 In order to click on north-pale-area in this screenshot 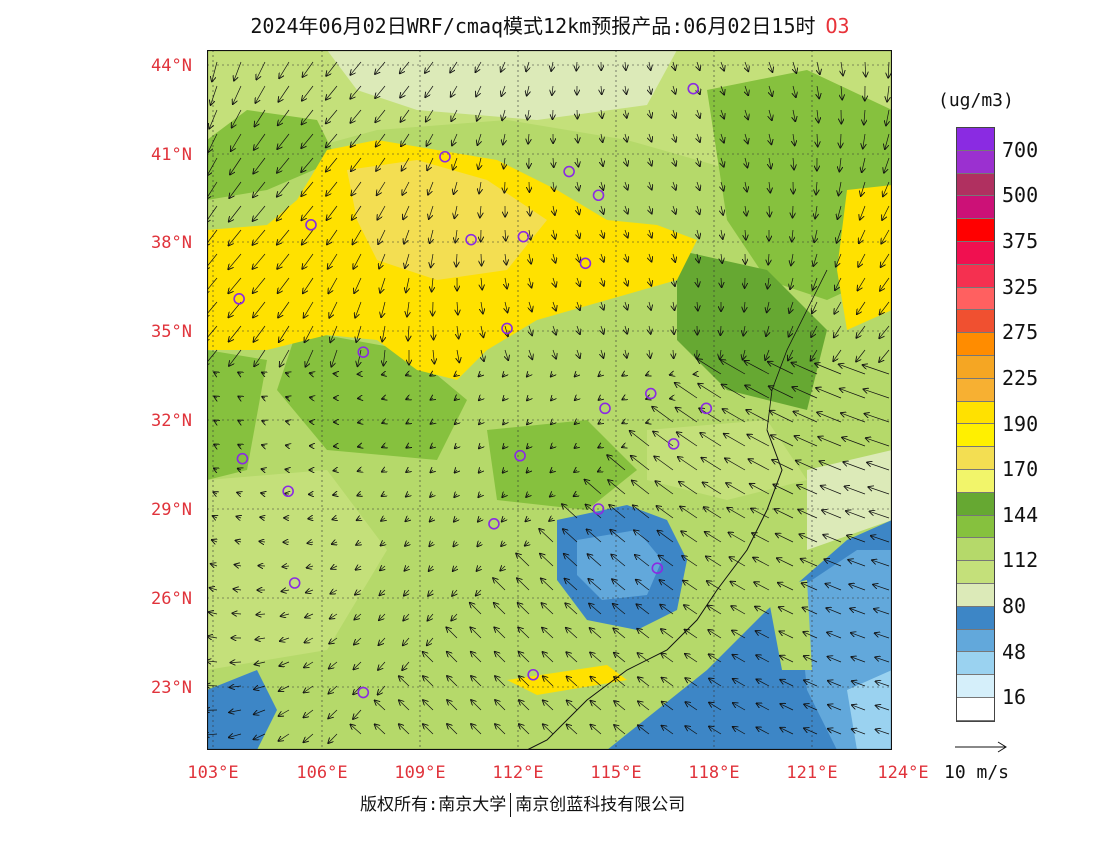, I will do `click(502, 85)`.